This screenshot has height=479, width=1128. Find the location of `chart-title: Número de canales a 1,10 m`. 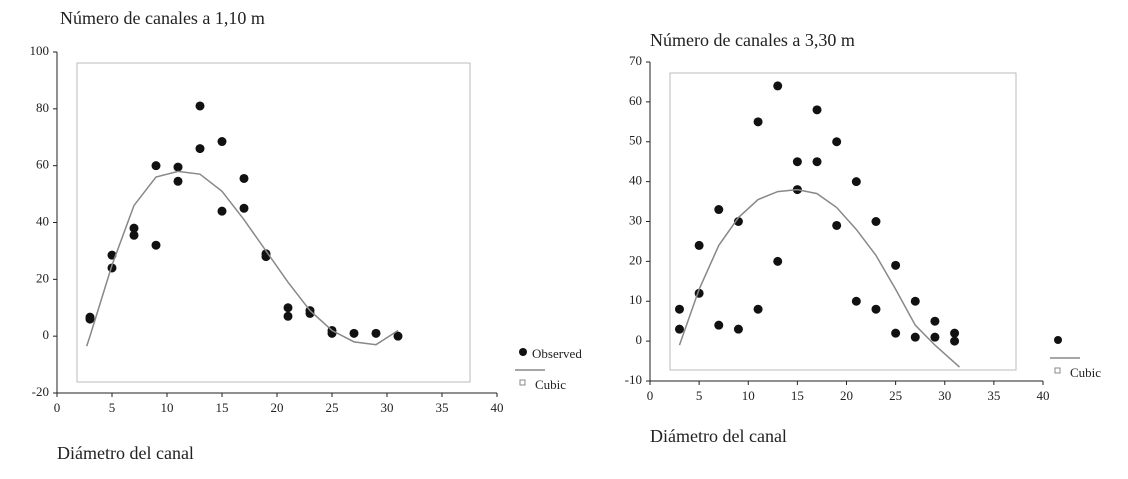

chart-title: Número de canales a 1,10 m is located at coordinates (162, 18).